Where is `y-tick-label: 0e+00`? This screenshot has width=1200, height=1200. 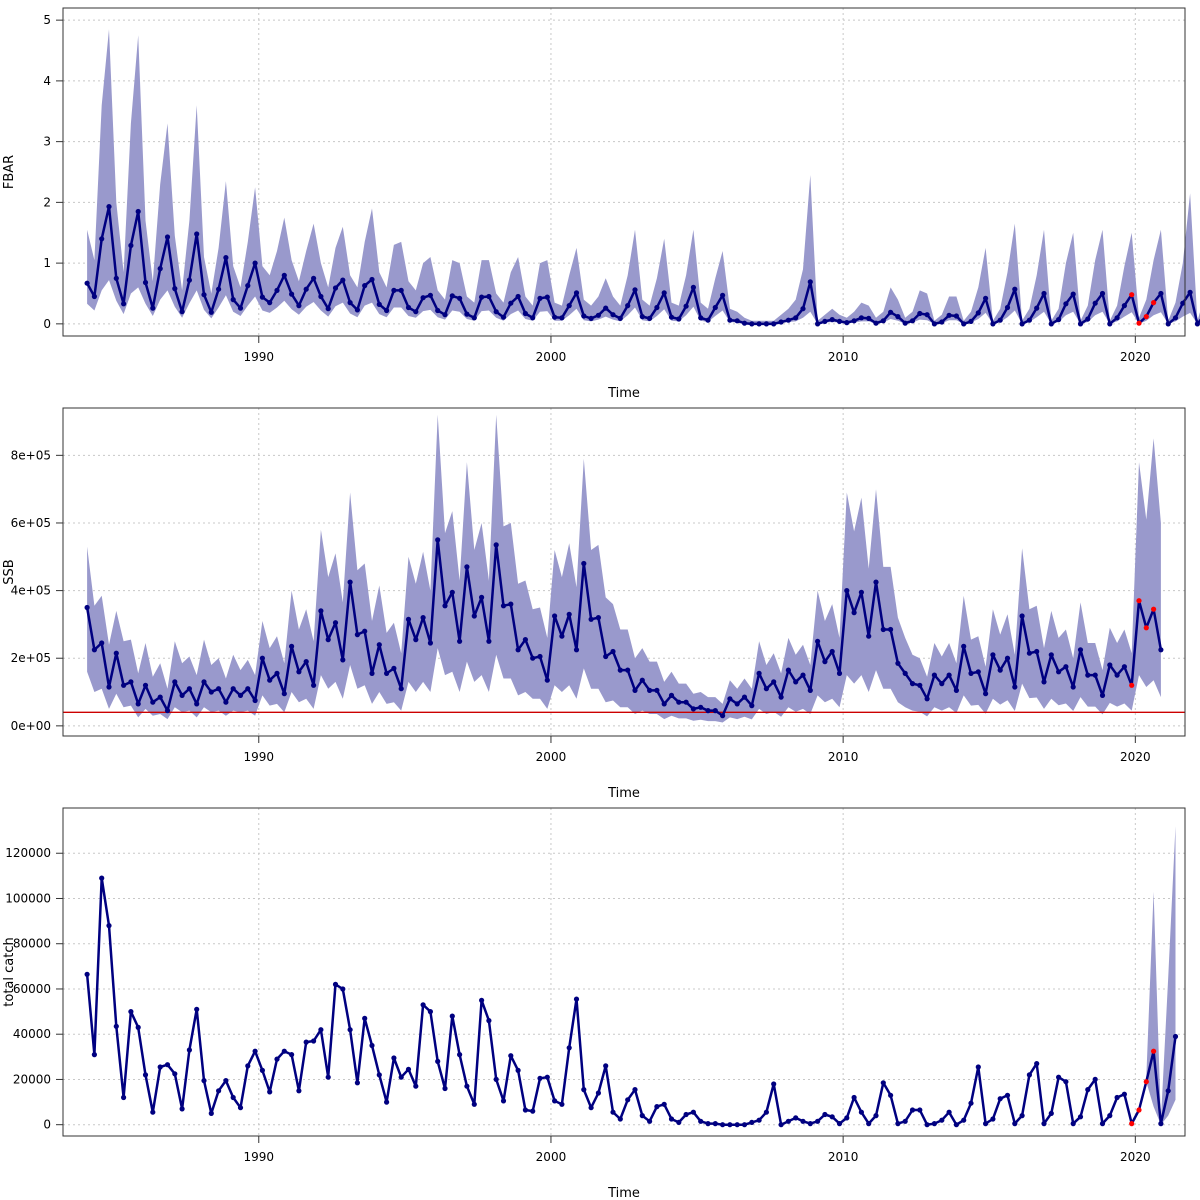
y-tick-label: 0e+00 is located at coordinates (31, 726).